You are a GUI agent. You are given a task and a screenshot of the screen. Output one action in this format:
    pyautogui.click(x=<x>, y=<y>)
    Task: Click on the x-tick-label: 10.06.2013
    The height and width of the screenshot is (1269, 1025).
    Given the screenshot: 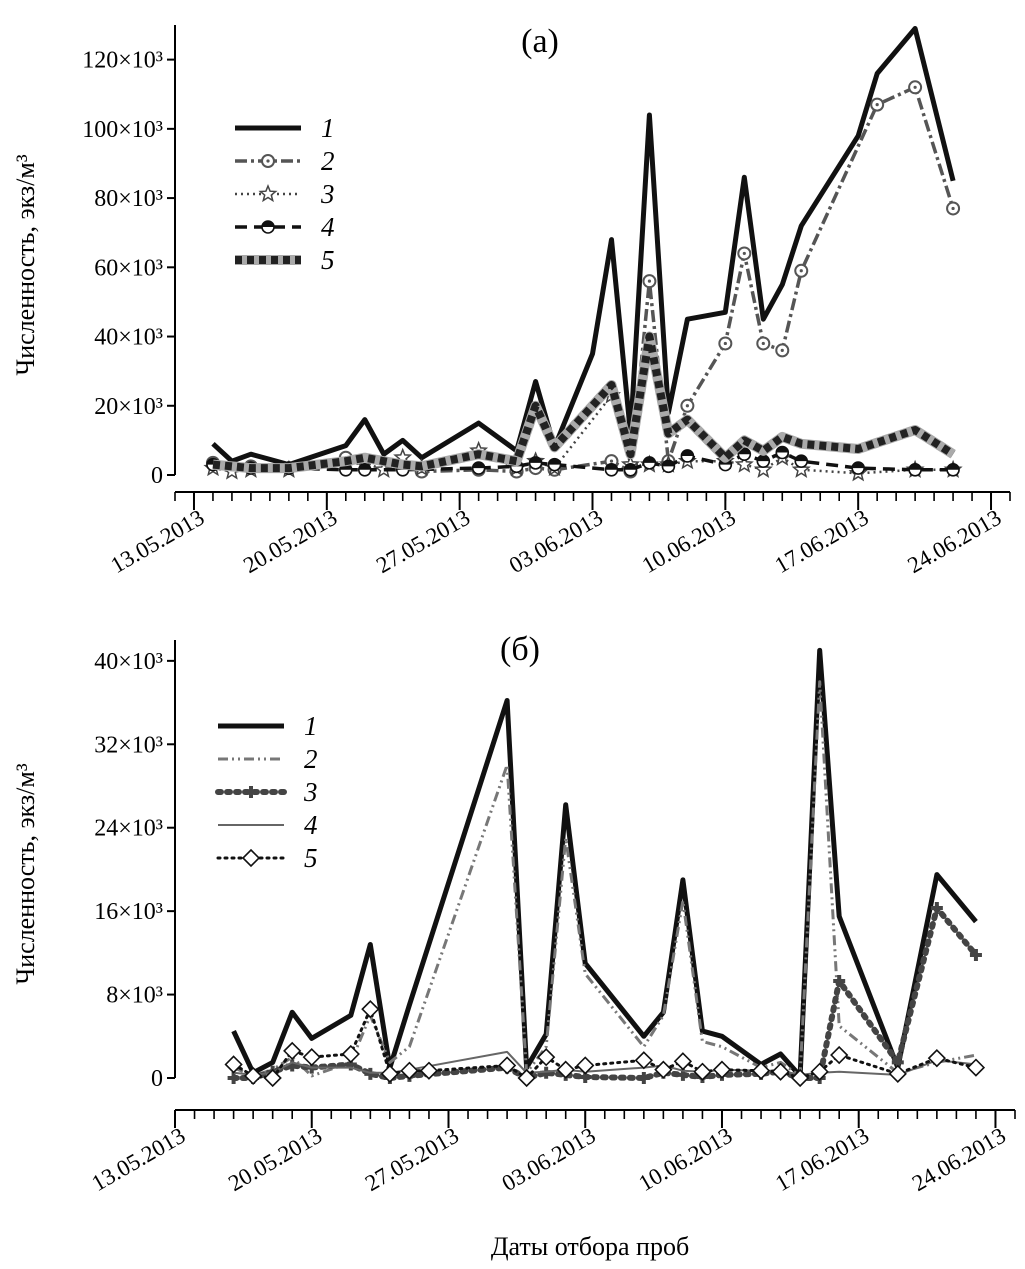 What is the action you would take?
    pyautogui.click(x=689, y=541)
    